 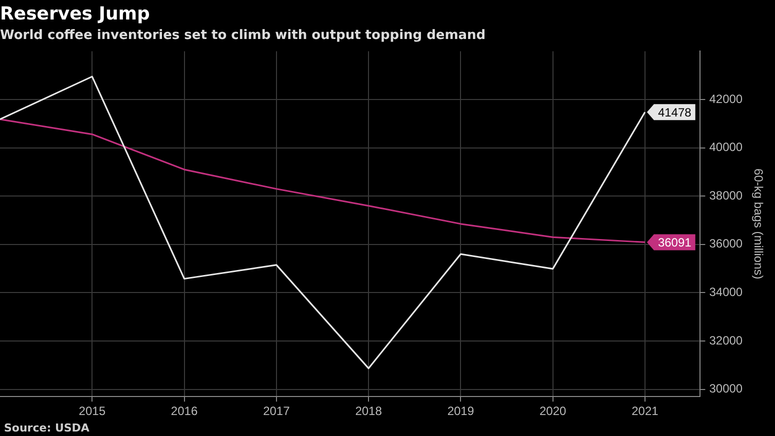 I want to click on chart-title: Reserves Jump, so click(x=75, y=13).